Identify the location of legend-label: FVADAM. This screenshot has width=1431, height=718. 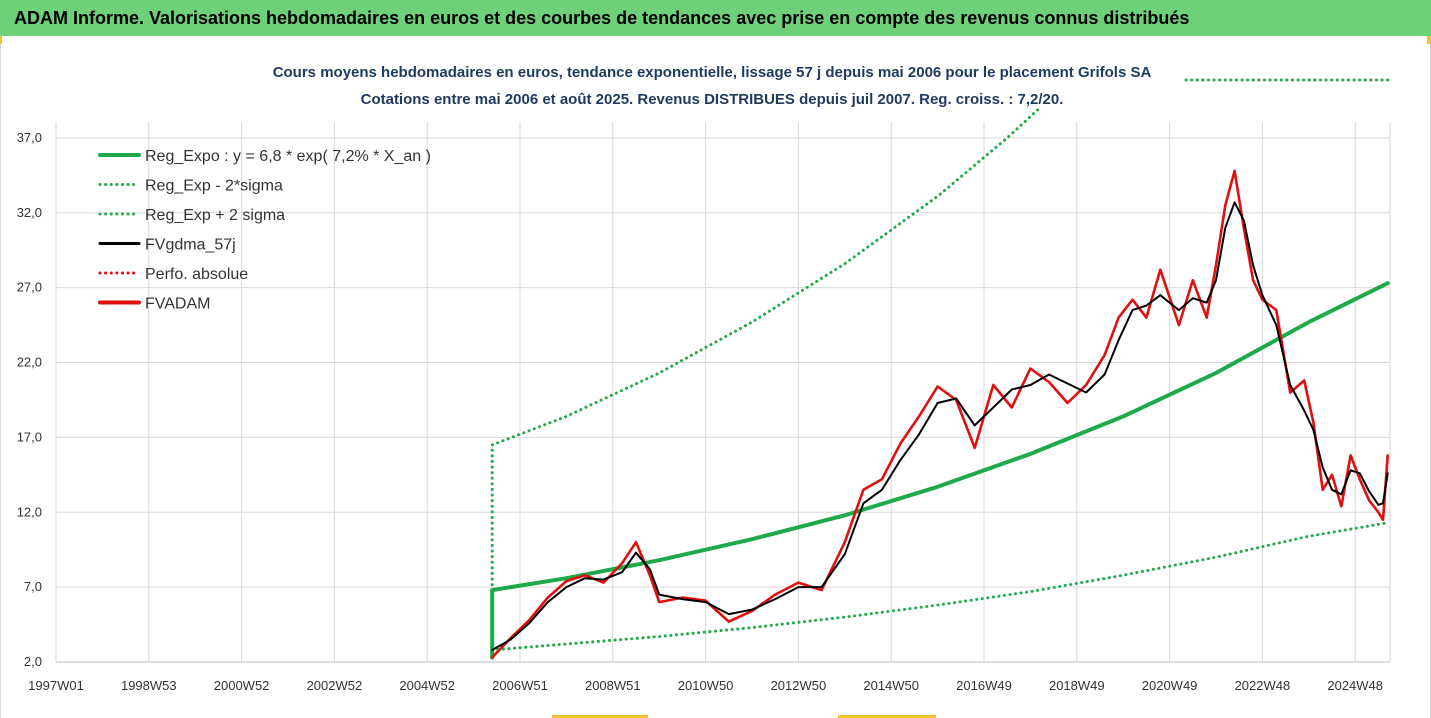
(177, 304).